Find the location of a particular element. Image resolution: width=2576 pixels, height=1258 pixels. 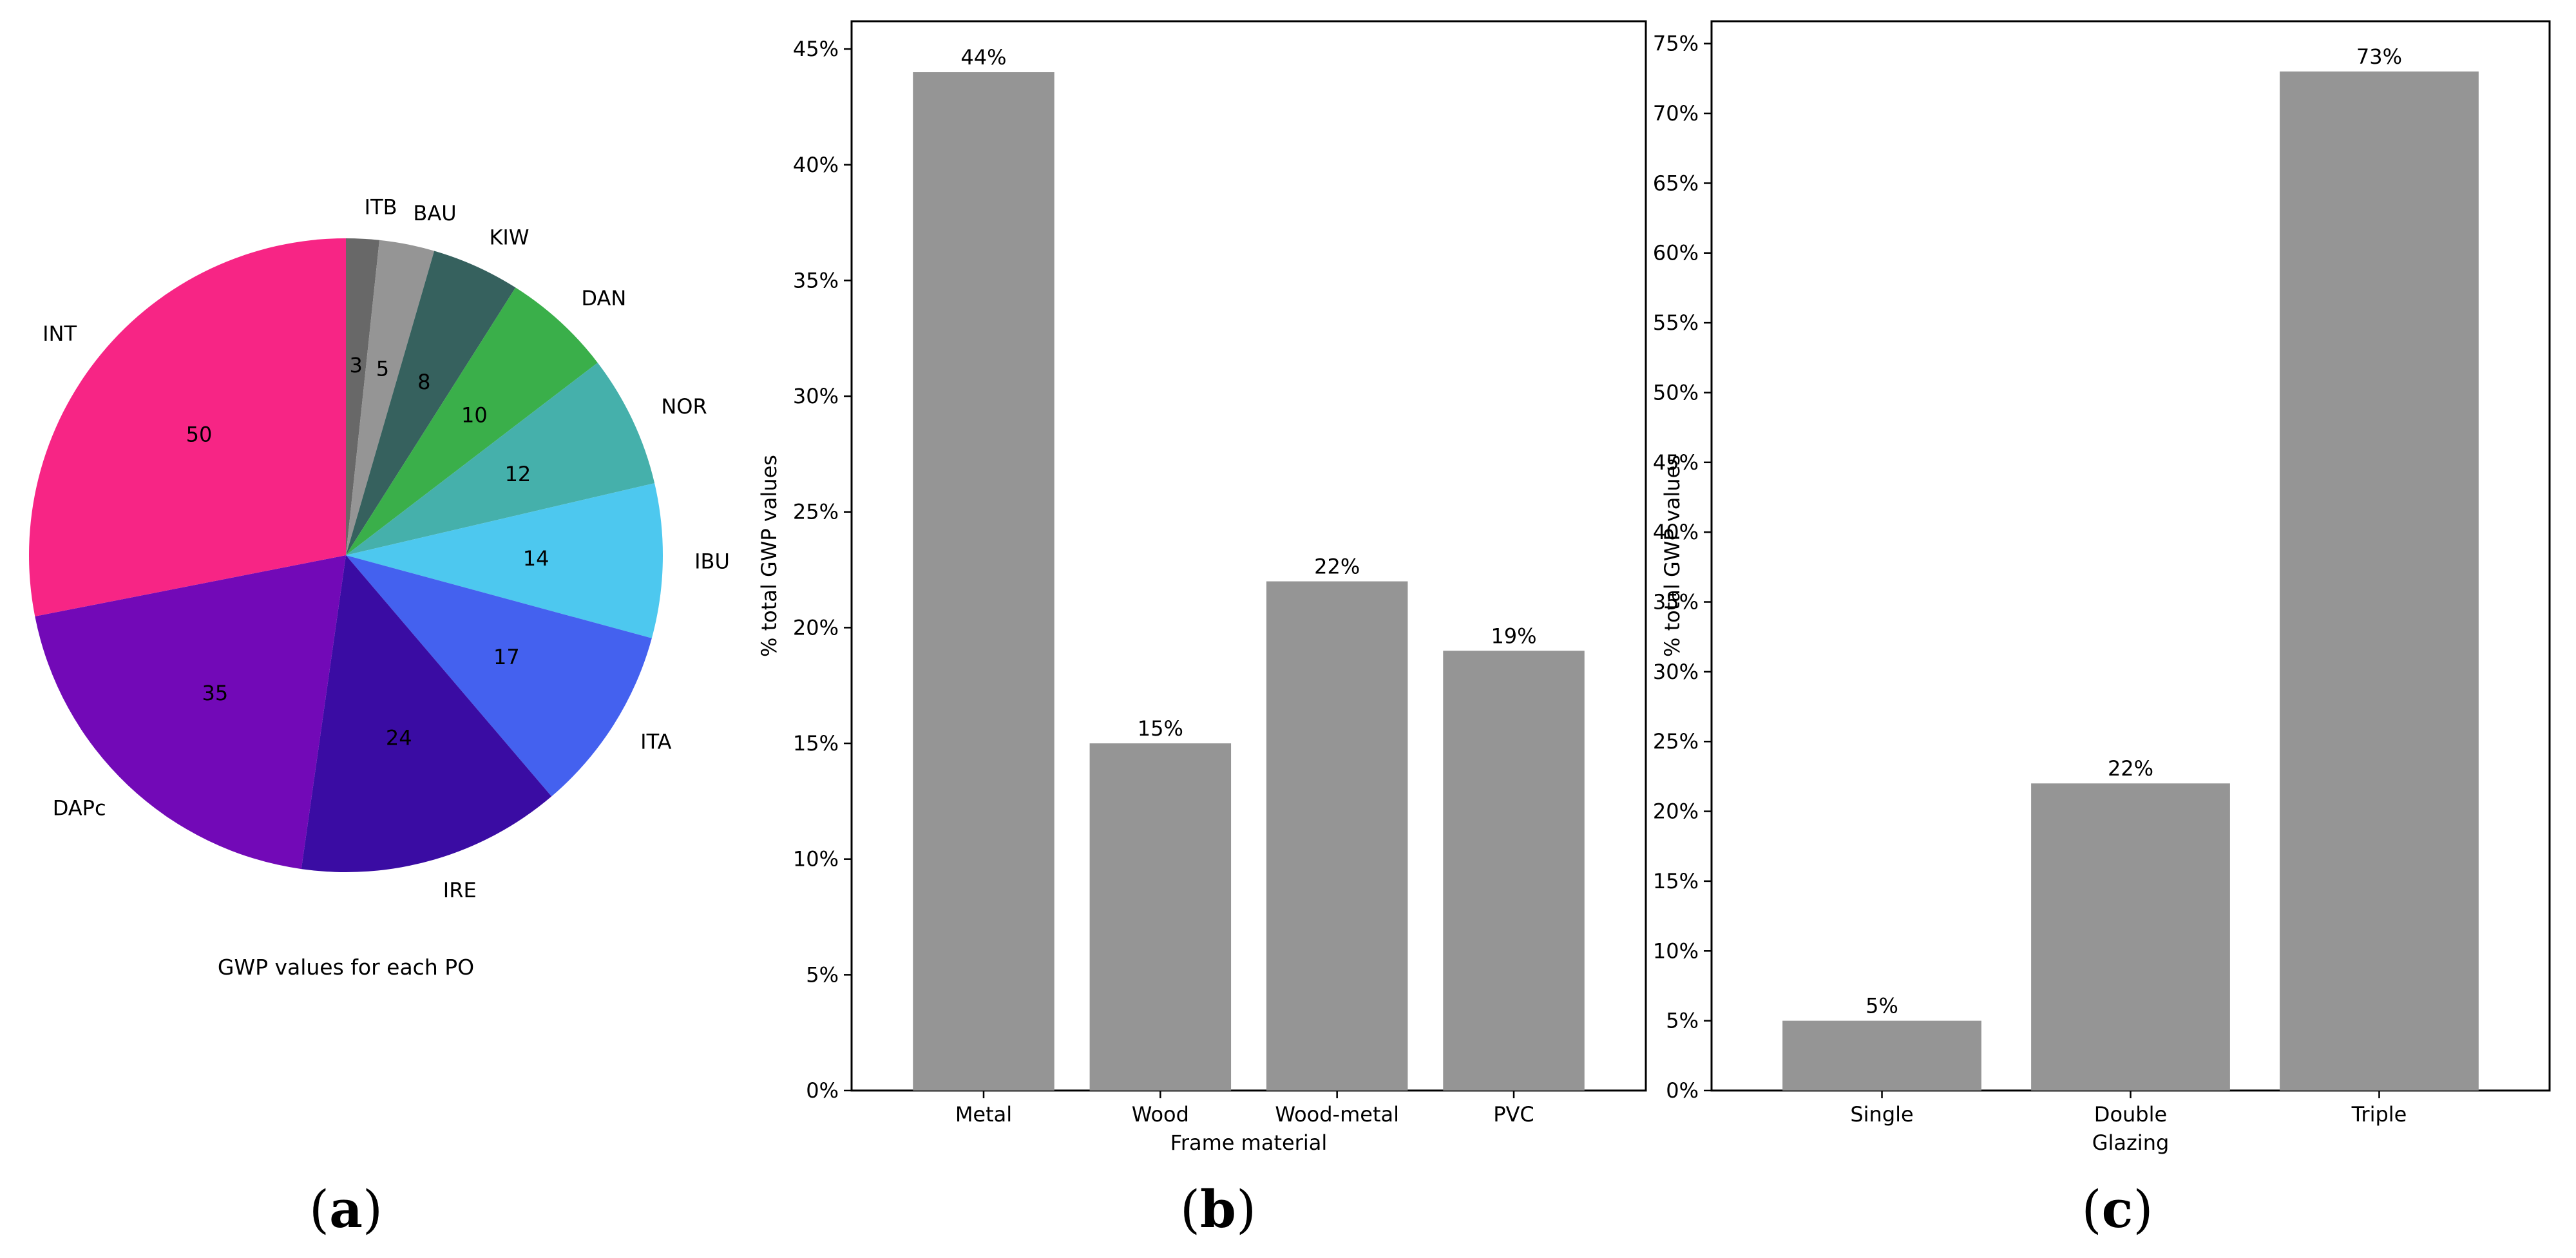

bar-value-label-double: 22% is located at coordinates (2130, 769).